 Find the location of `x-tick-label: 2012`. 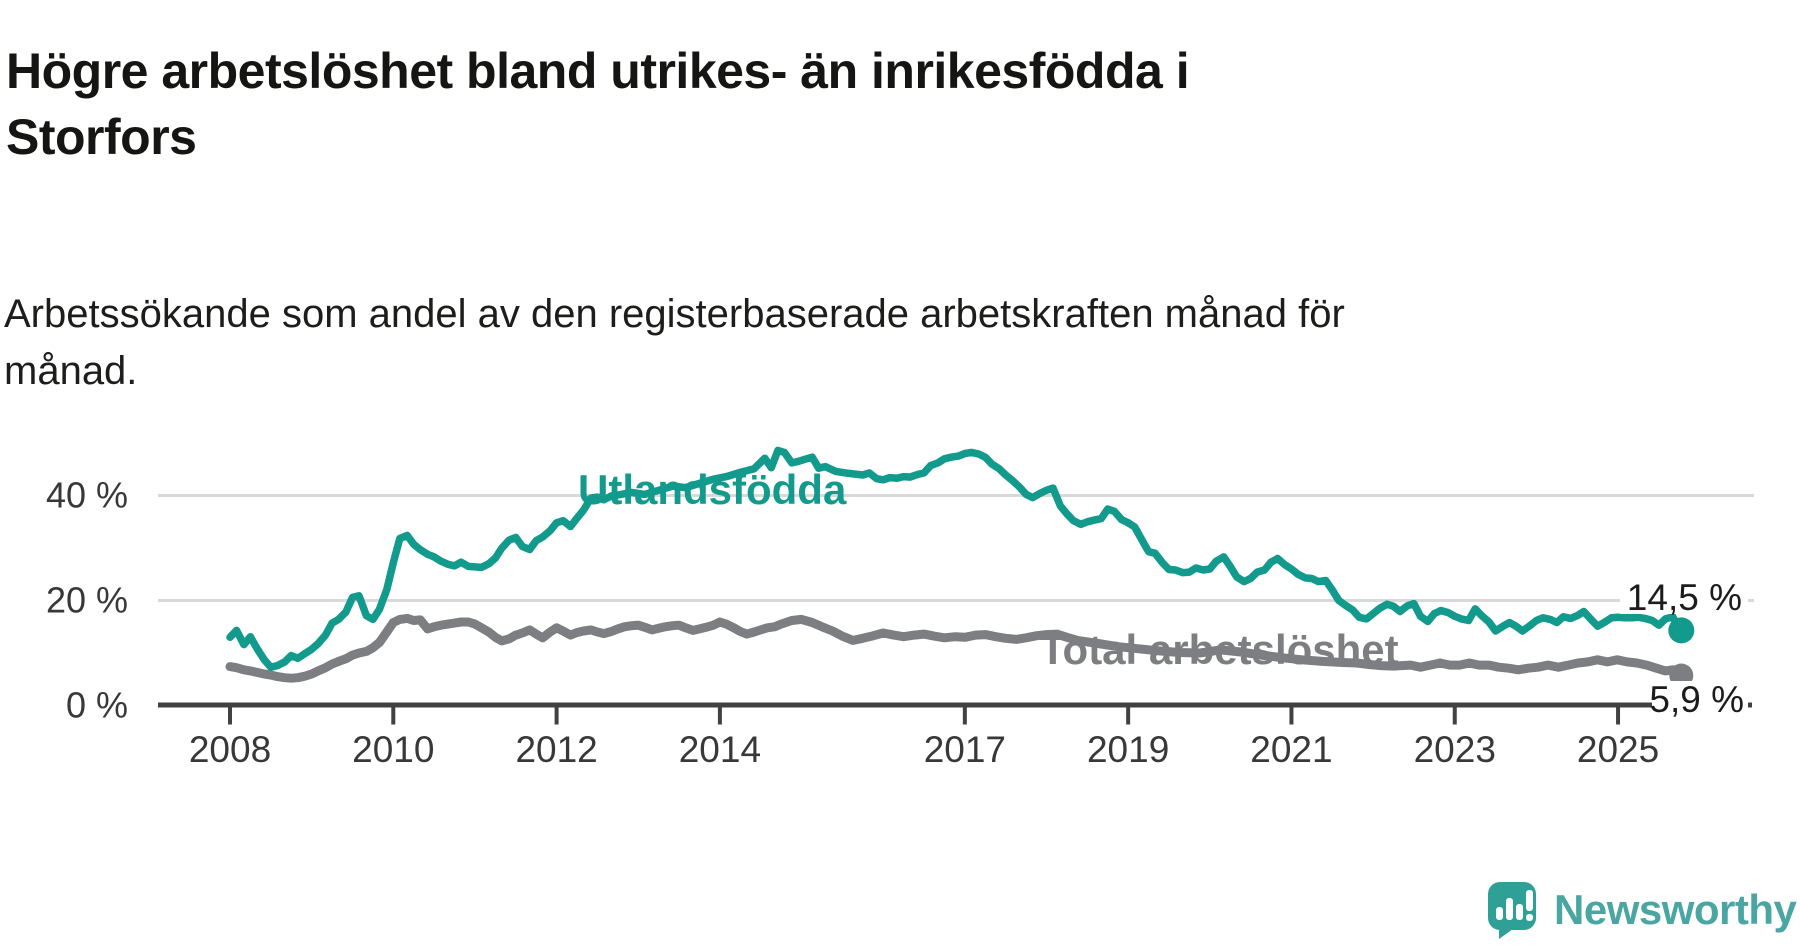

x-tick-label: 2012 is located at coordinates (556, 749).